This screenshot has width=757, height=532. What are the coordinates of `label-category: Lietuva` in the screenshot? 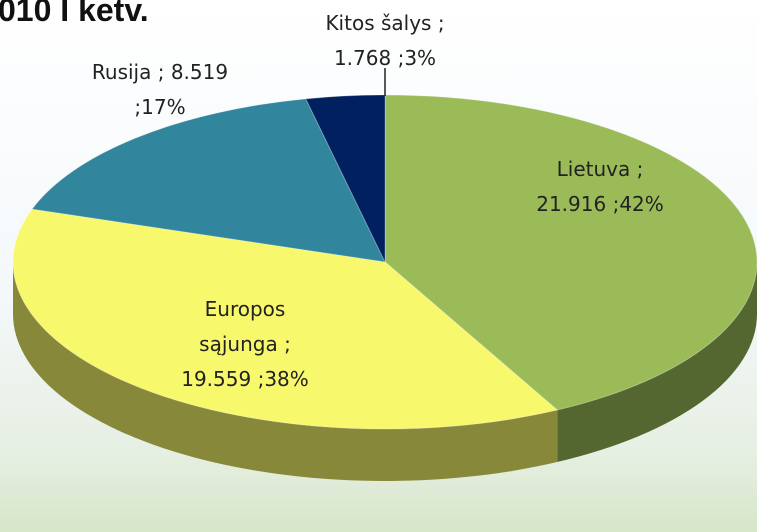 It's located at (593, 169).